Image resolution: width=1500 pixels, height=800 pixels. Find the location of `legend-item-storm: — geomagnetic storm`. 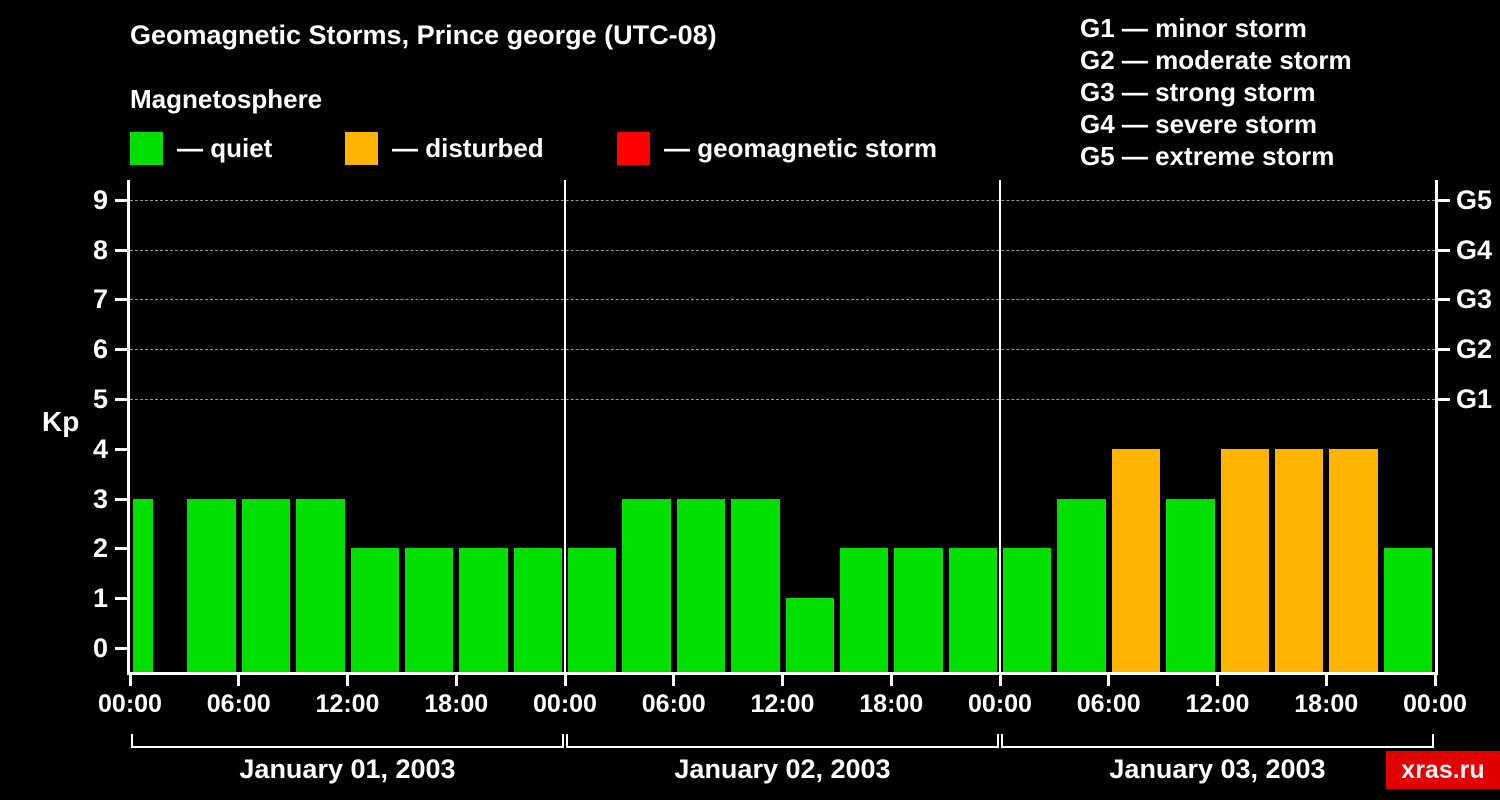

legend-item-storm: — geomagnetic storm is located at coordinates (777, 148).